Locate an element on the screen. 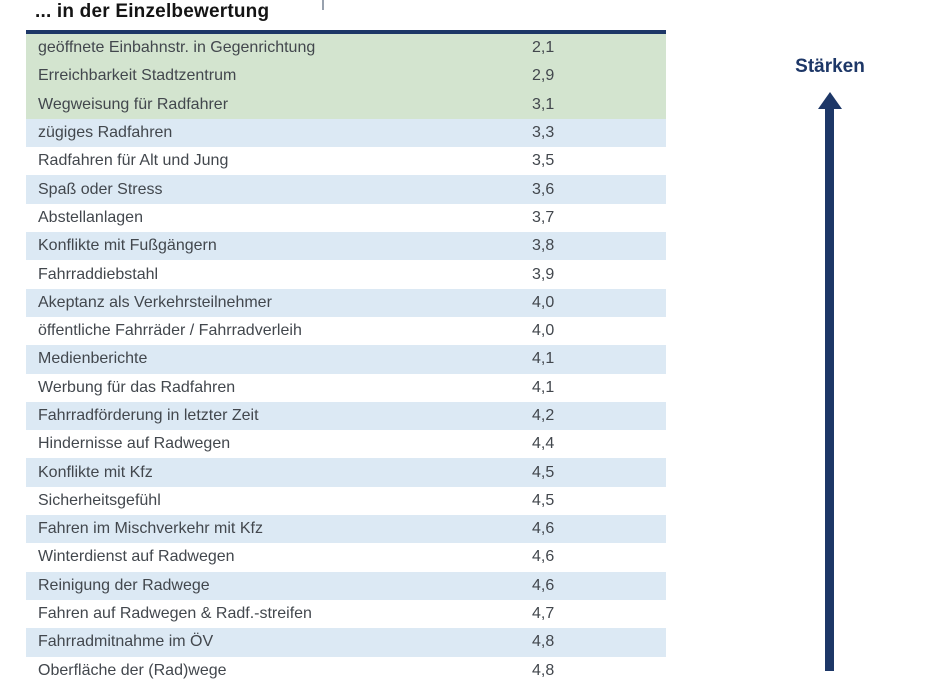 The height and width of the screenshot is (685, 926). table-row: Fahren im Mischverkehr mit Kfz 4,6 is located at coordinates (346, 529).